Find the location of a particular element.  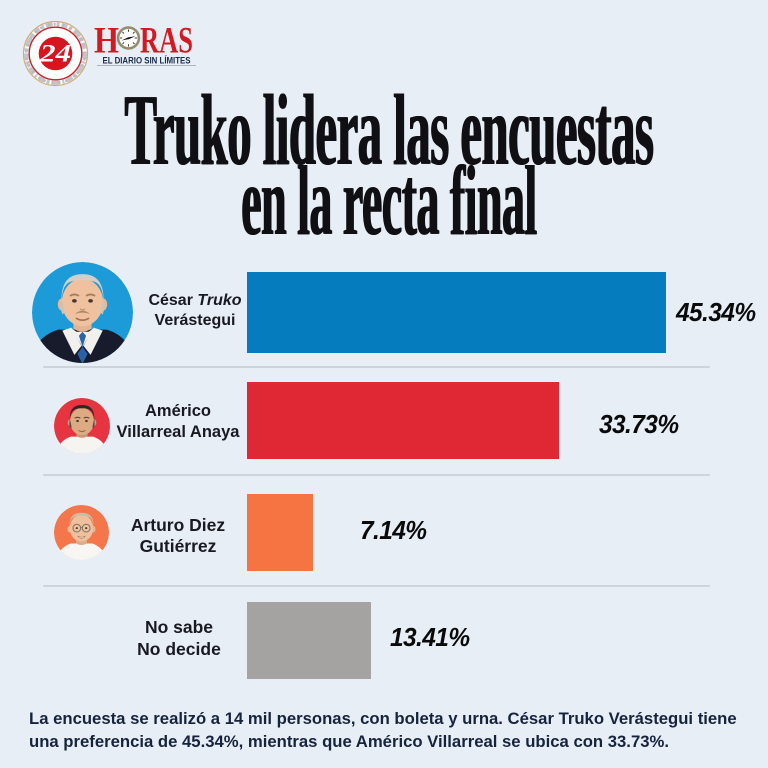

svg-text: 24 is located at coordinates (55, 54).